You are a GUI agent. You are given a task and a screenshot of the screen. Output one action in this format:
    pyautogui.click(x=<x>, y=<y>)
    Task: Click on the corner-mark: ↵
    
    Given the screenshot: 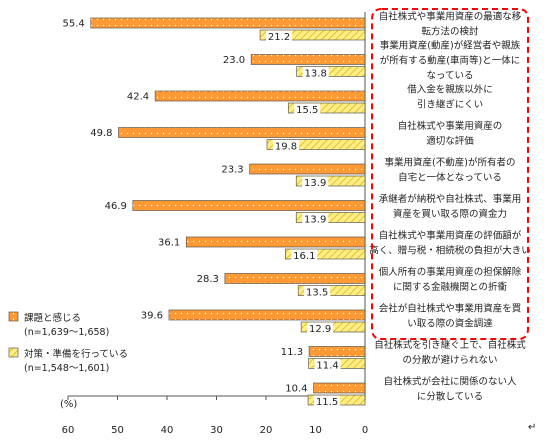 What is the action you would take?
    pyautogui.click(x=532, y=427)
    